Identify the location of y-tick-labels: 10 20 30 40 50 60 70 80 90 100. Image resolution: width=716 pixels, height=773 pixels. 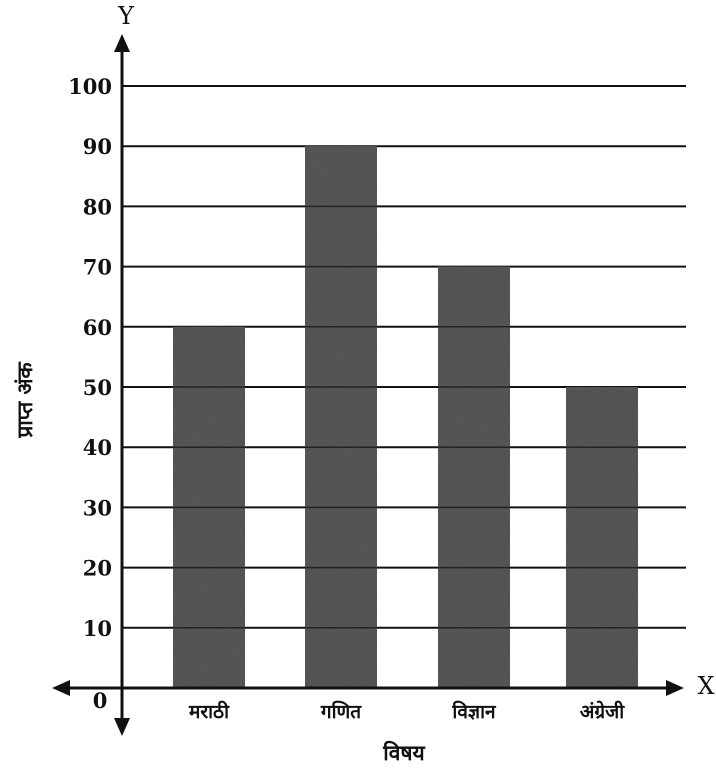
(90, 357).